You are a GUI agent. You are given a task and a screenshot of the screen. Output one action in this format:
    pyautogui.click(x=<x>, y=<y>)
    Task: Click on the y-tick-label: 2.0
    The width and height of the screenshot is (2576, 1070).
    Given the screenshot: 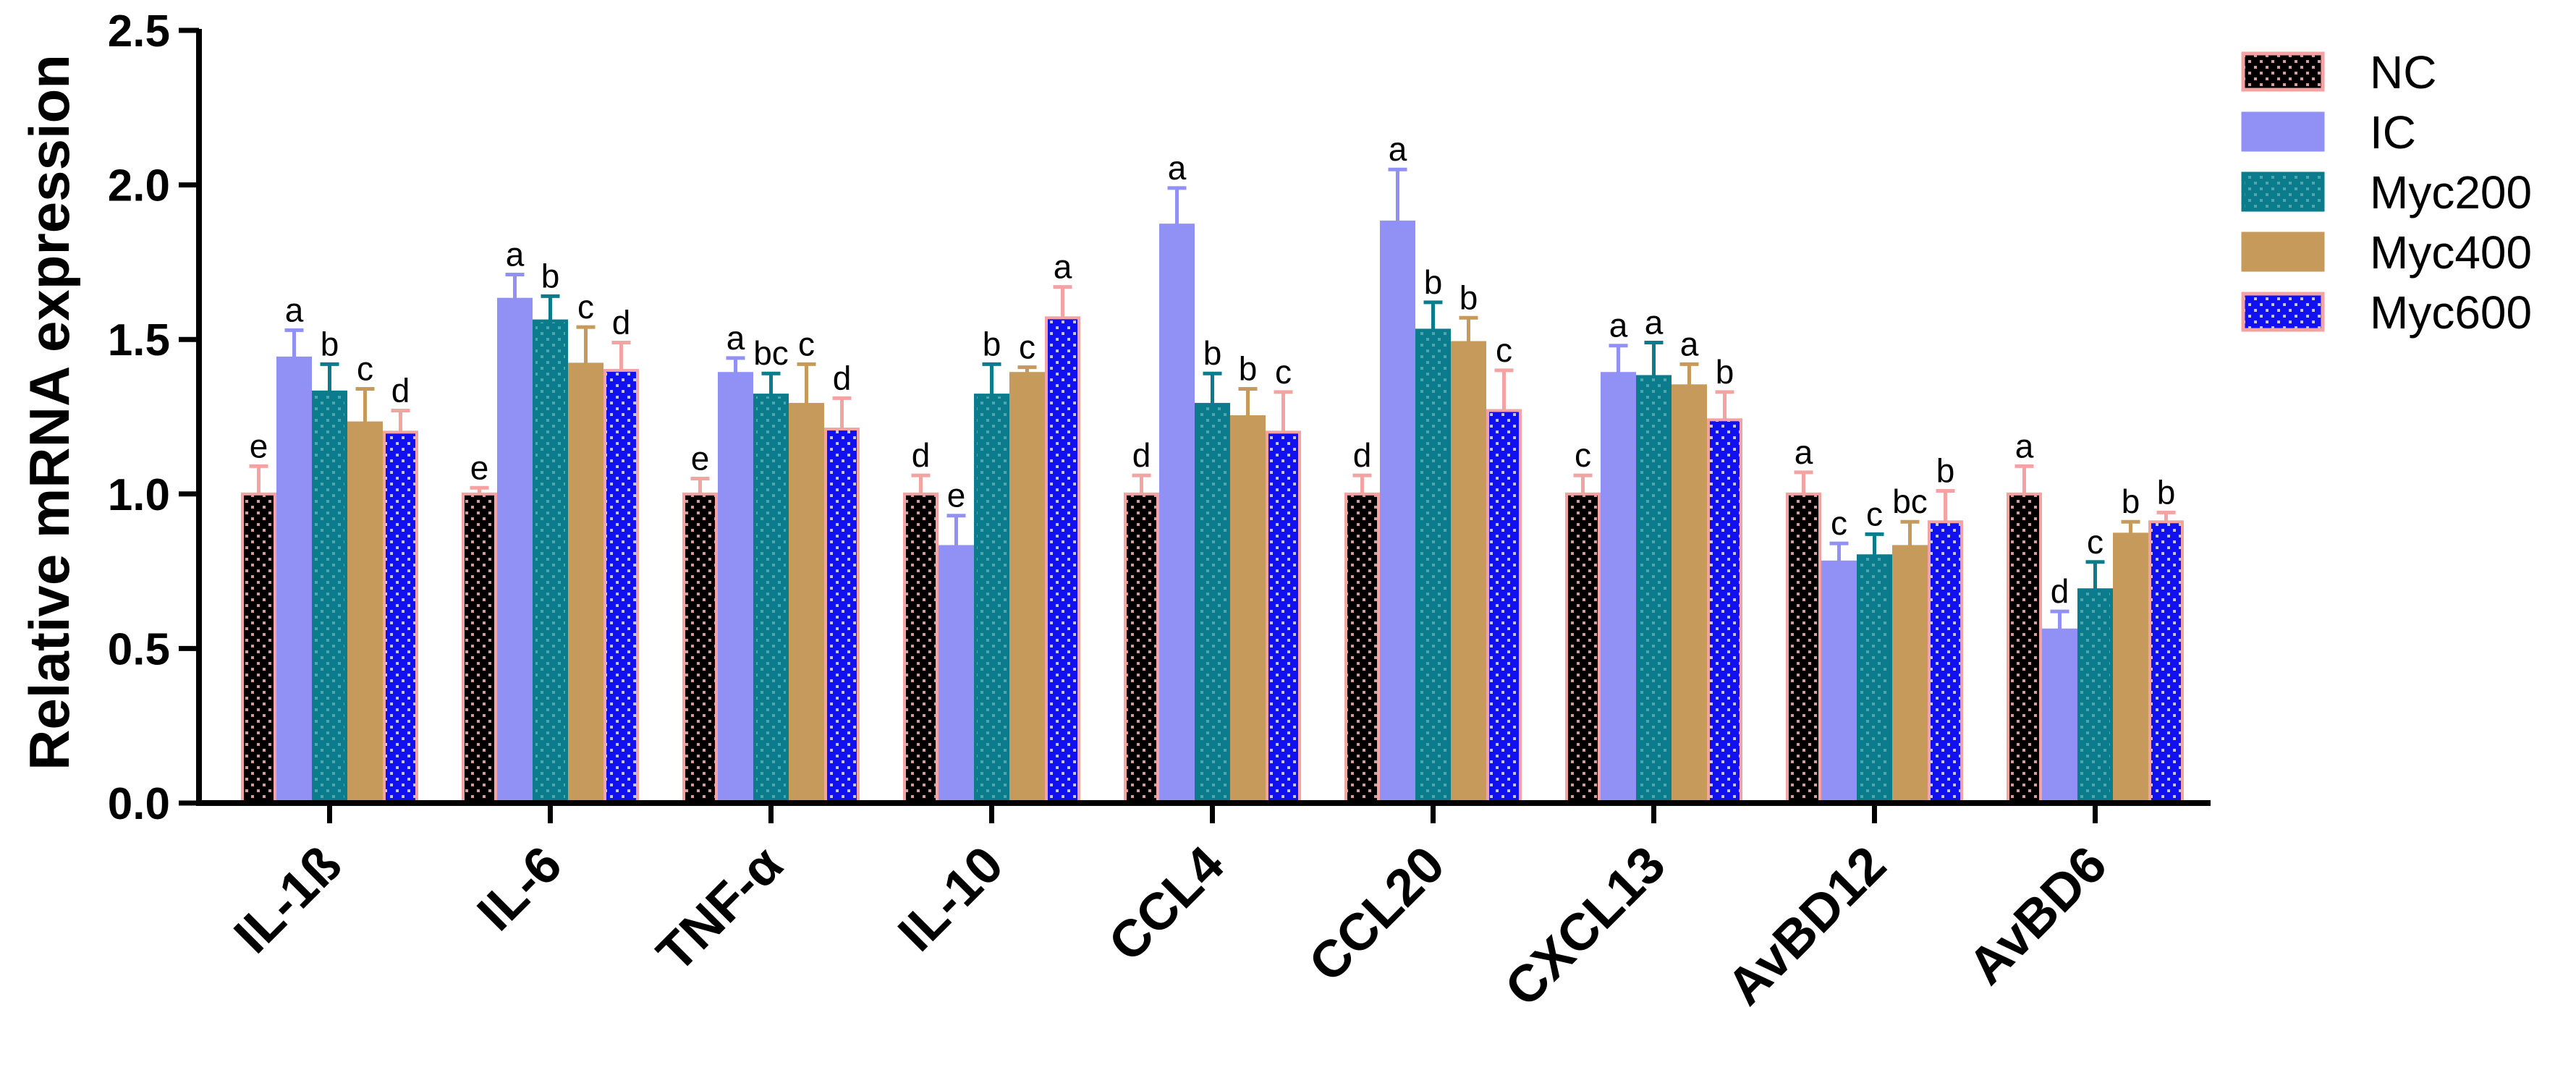 What is the action you would take?
    pyautogui.click(x=139, y=186)
    